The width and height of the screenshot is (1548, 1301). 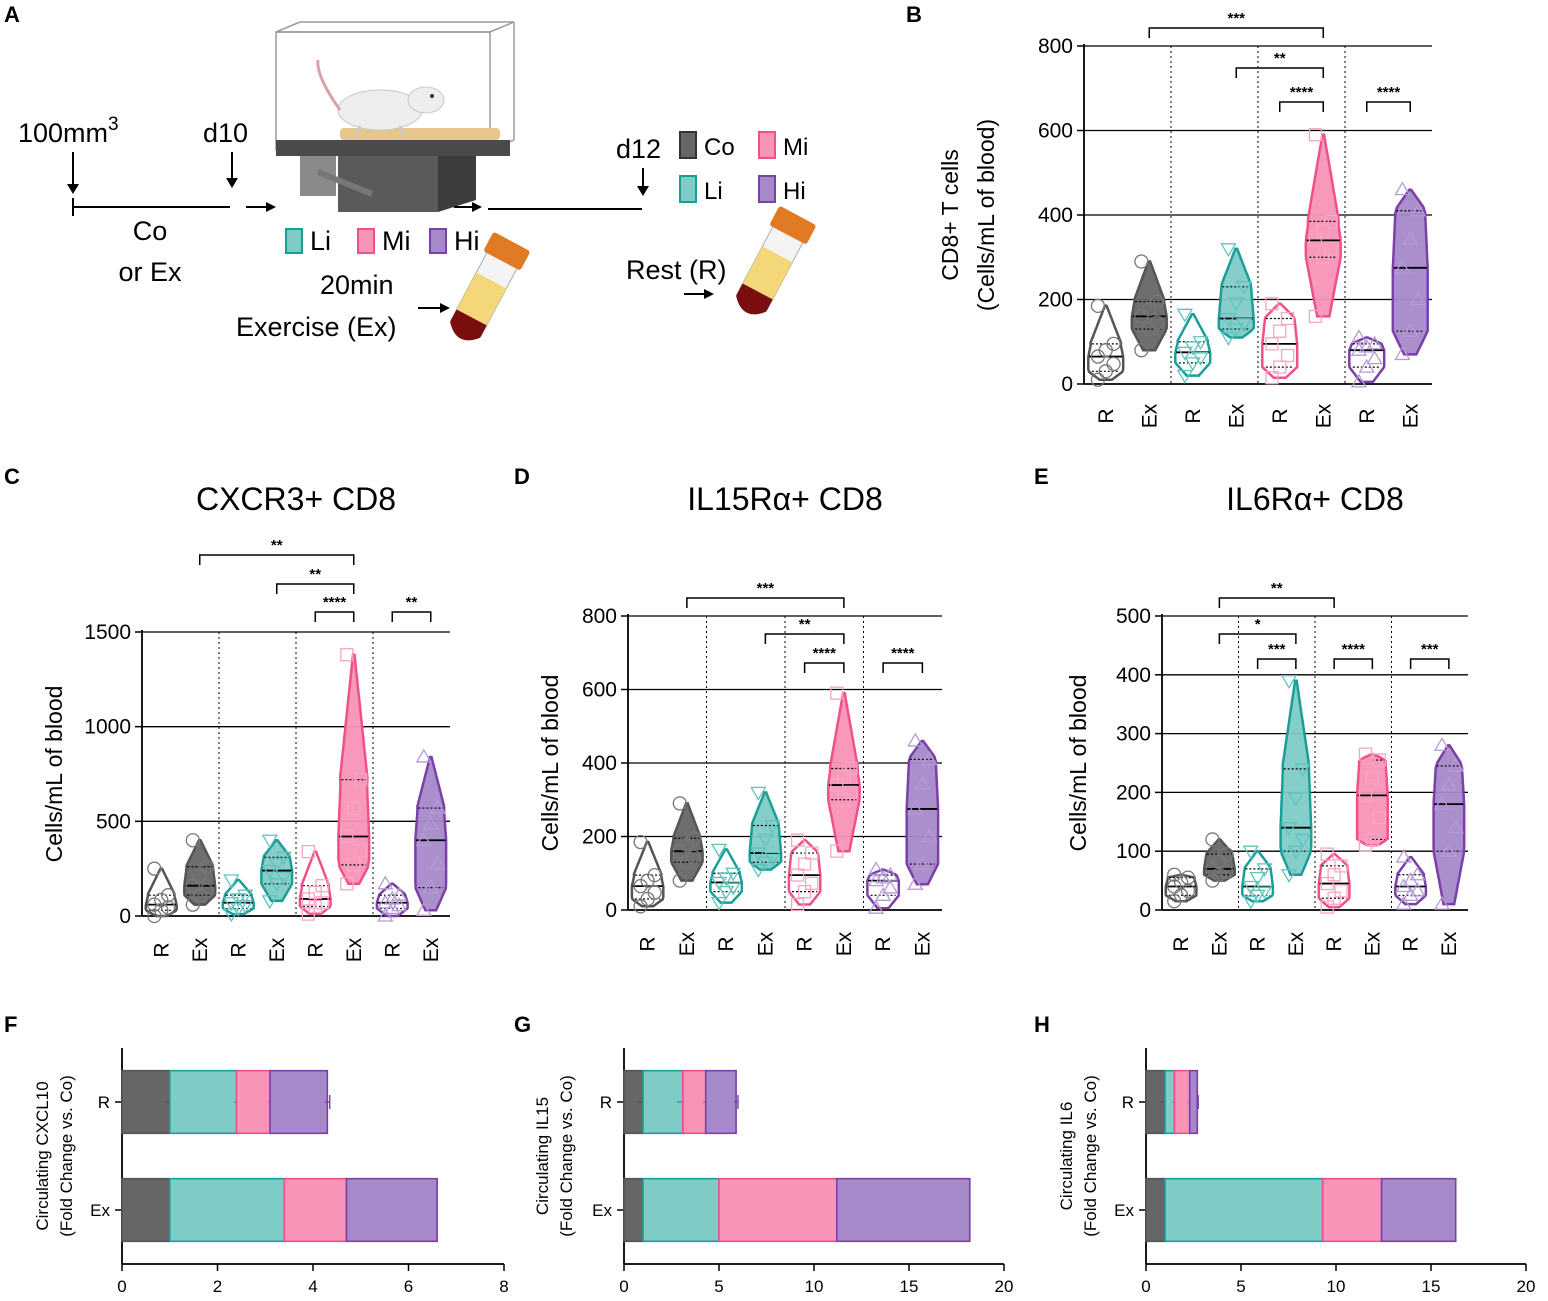 I want to click on y-tick-label: Ex, so click(x=1124, y=1210).